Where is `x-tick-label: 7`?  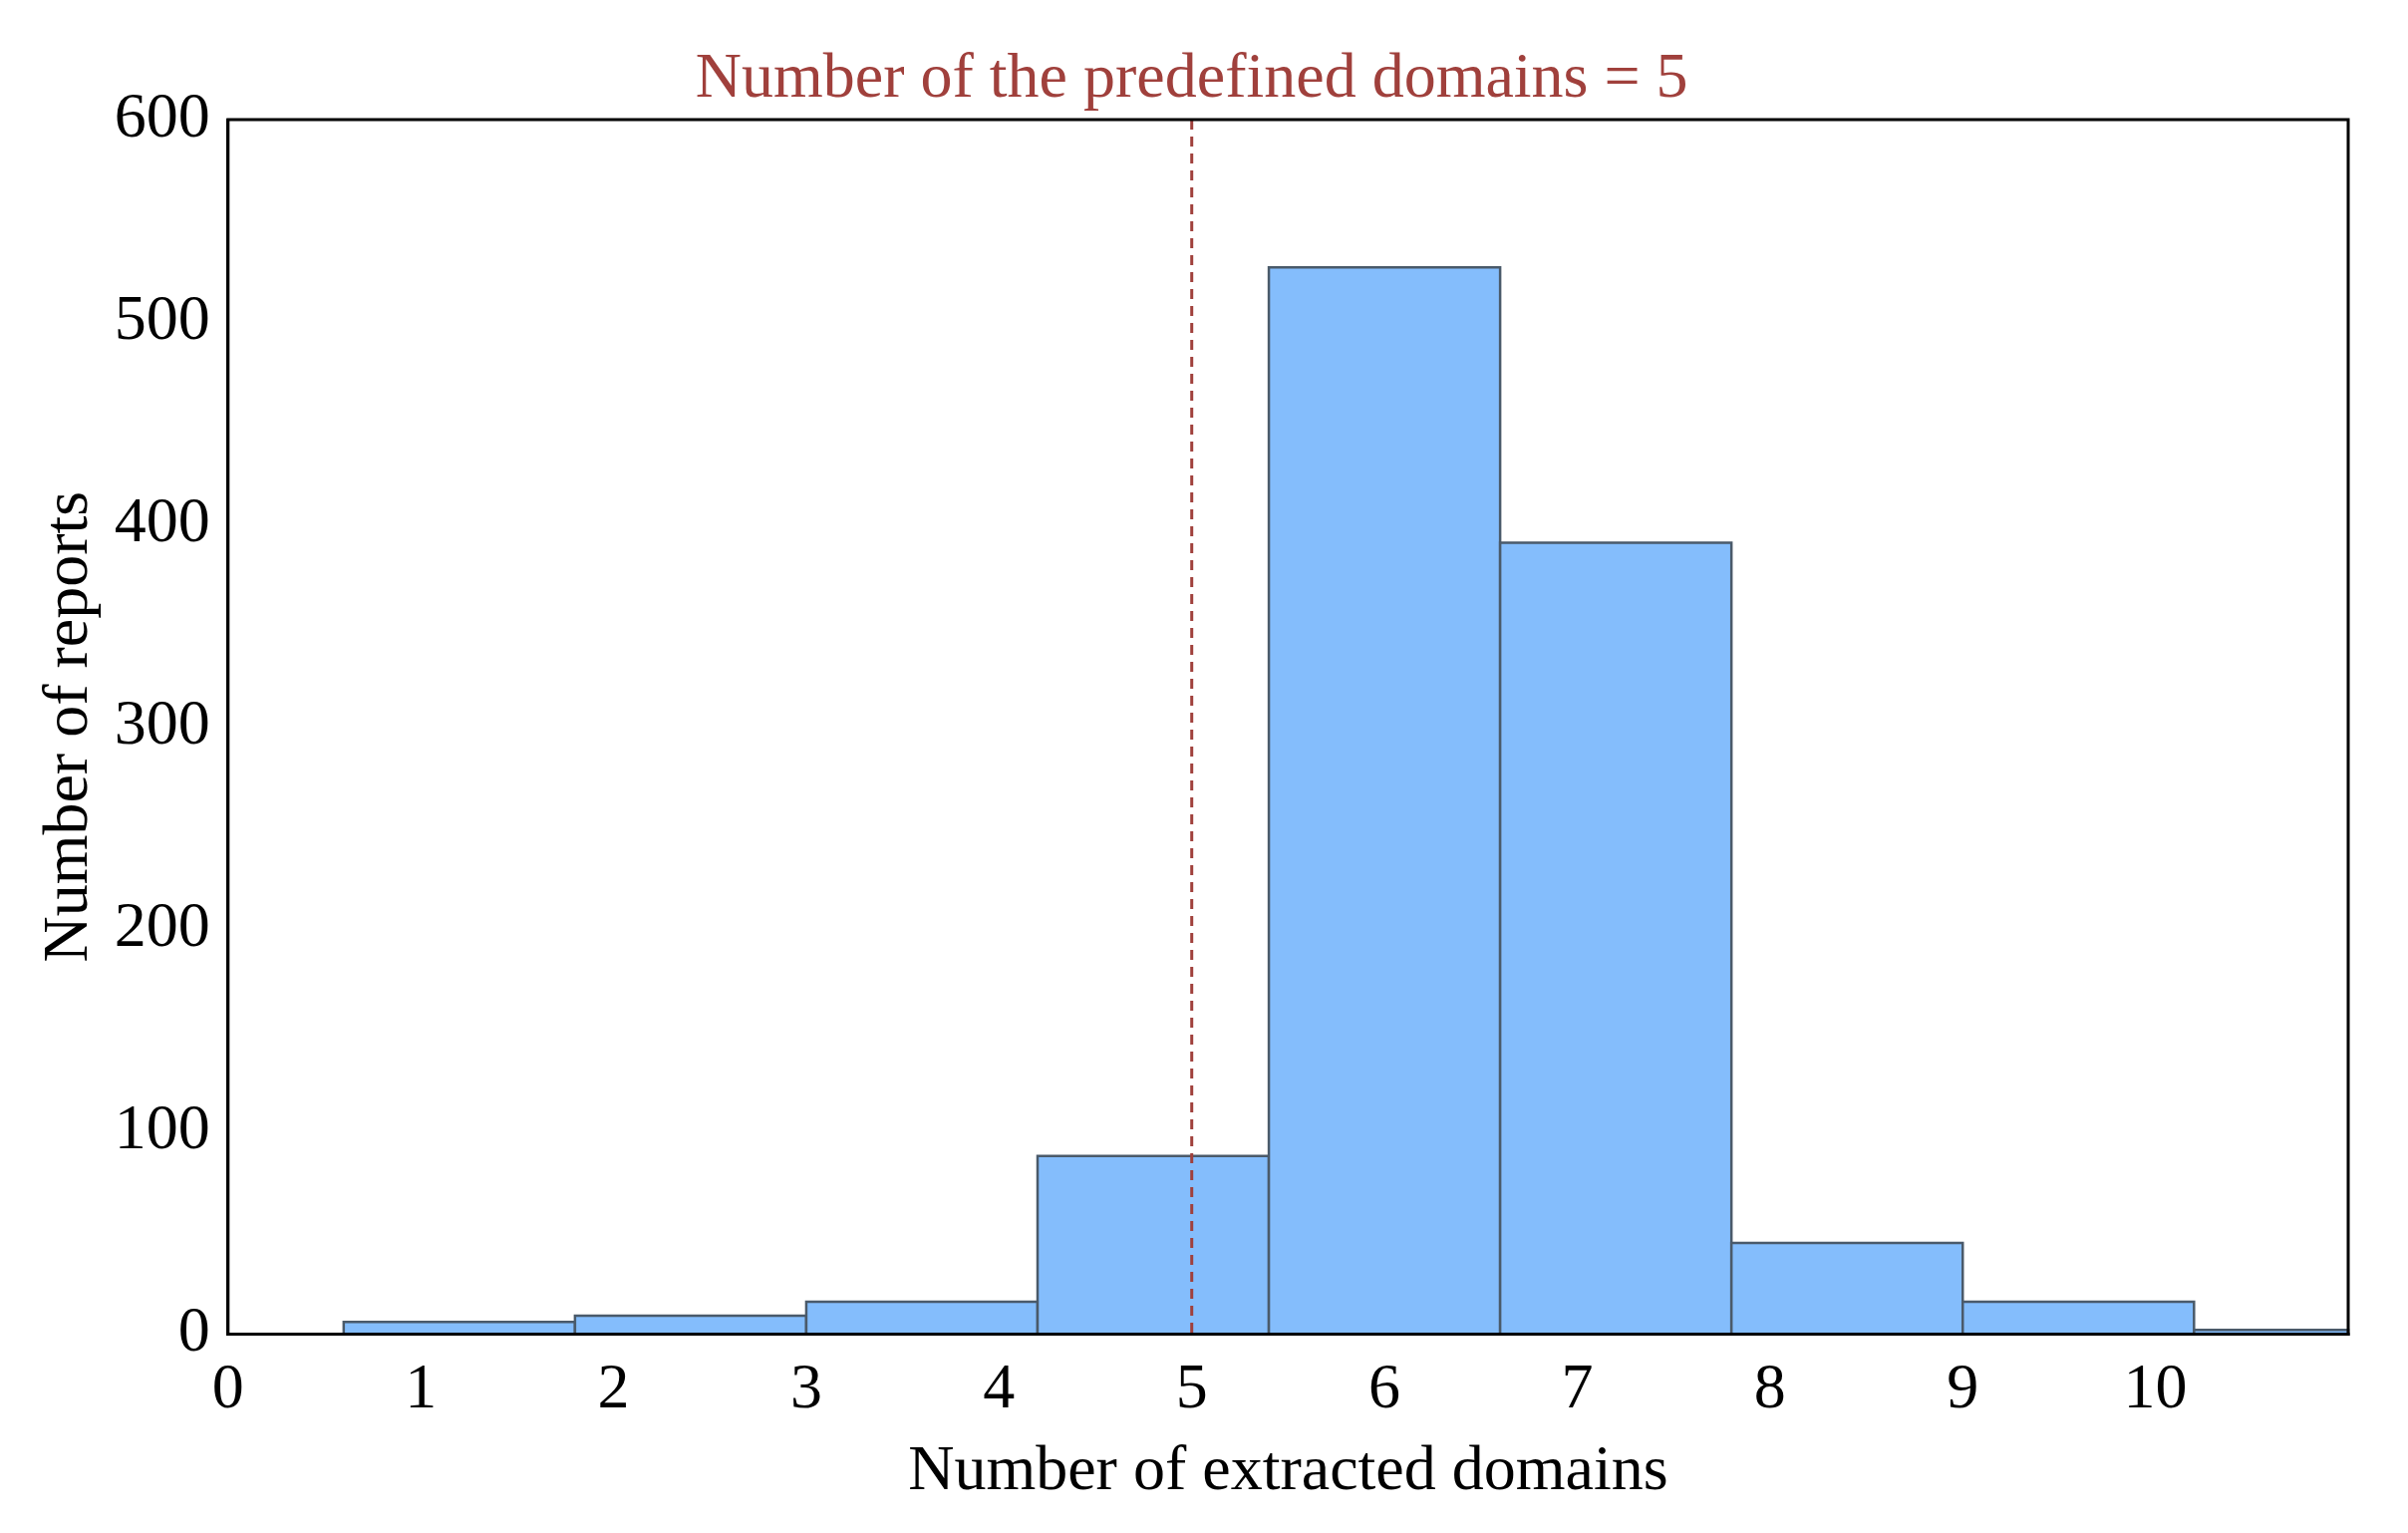
x-tick-label: 7 is located at coordinates (1577, 1386).